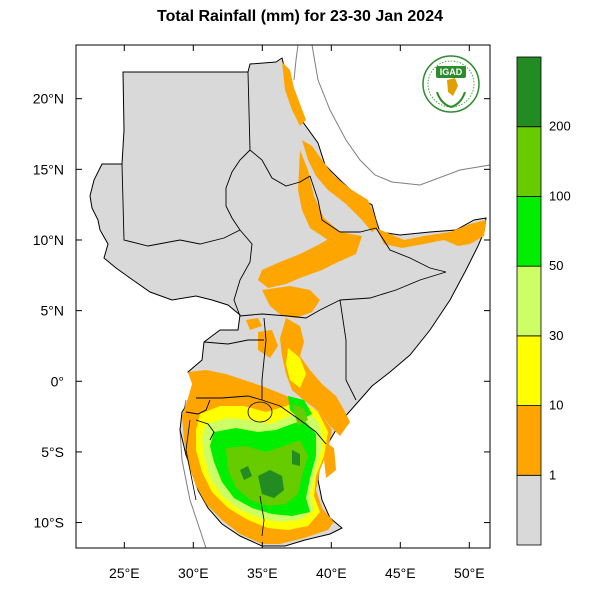 Image resolution: width=600 pixels, height=600 pixels. What do you see at coordinates (299, 16) in the screenshot?
I see `map-title: Total Rainfall (mm) for 23-30 Jan 2024` at bounding box center [299, 16].